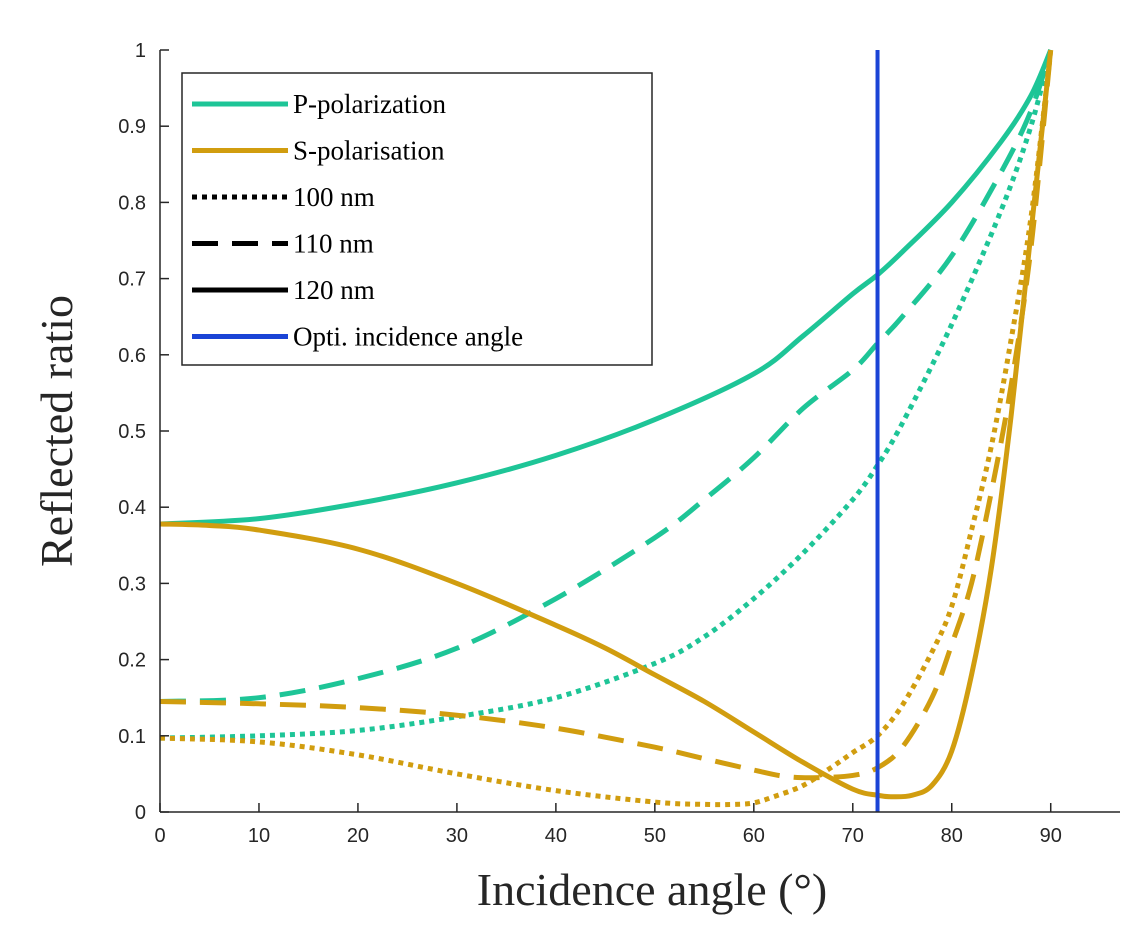 The image size is (1134, 925). I want to click on x-tick-label: 30, so click(457, 836).